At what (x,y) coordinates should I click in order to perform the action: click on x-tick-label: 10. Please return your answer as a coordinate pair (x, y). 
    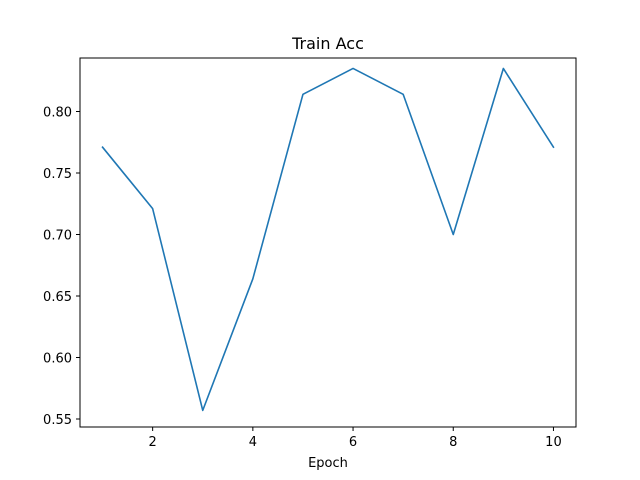
    Looking at the image, I should click on (553, 442).